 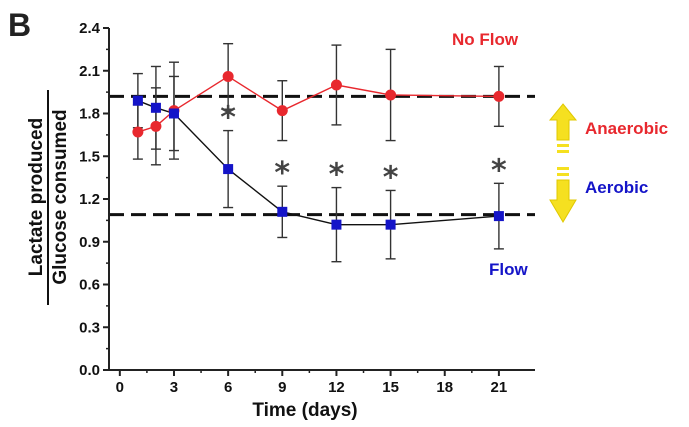 What do you see at coordinates (89, 370) in the screenshot?
I see `y-tick-label: 0.0` at bounding box center [89, 370].